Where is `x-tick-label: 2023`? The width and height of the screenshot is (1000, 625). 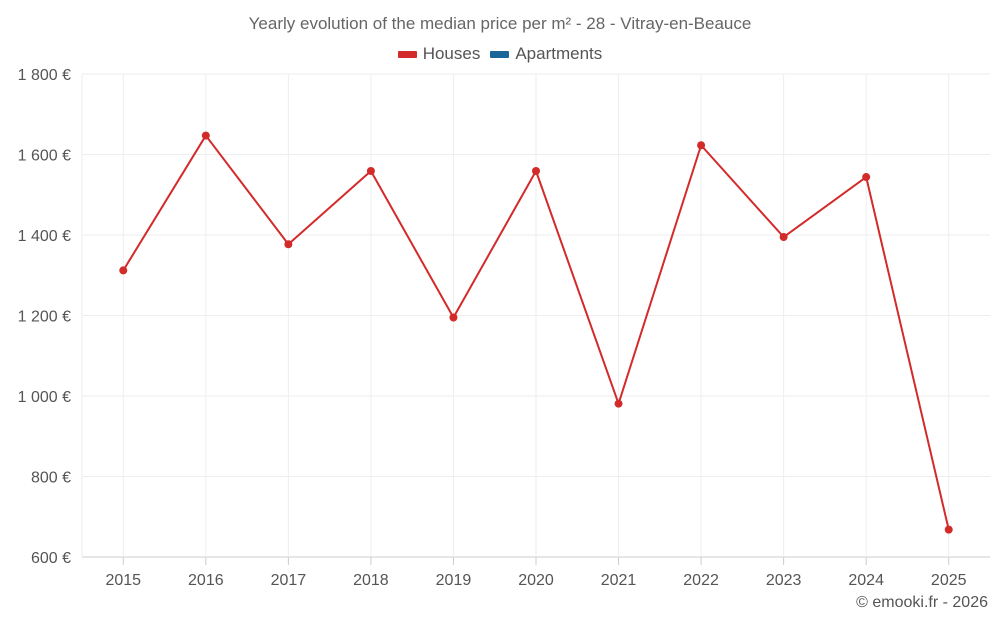
x-tick-label: 2023 is located at coordinates (784, 580).